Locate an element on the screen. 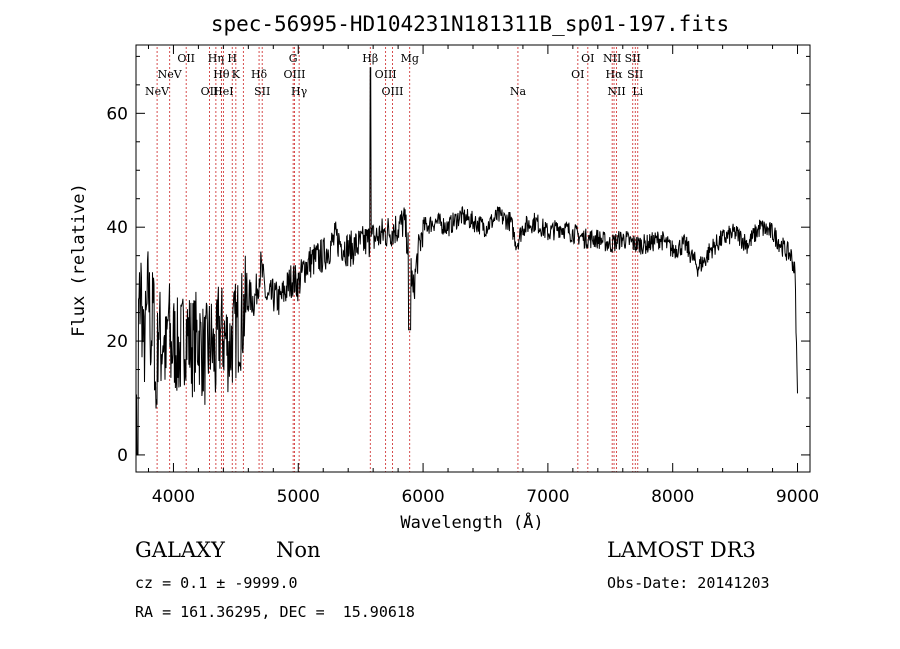 This screenshot has height=649, width=900. object-subclass: Non is located at coordinates (298, 550).